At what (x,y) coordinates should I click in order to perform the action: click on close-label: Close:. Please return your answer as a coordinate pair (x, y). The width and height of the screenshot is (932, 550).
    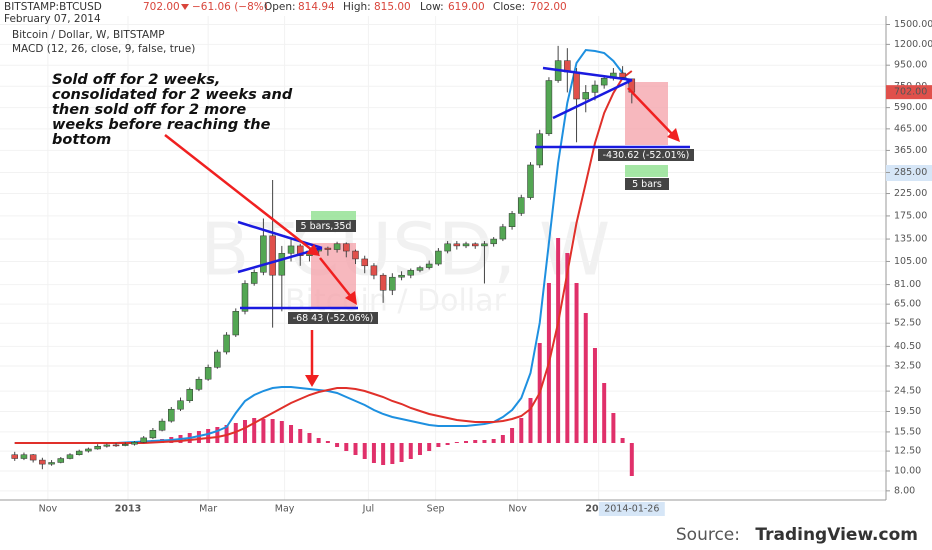
    Looking at the image, I should click on (509, 7).